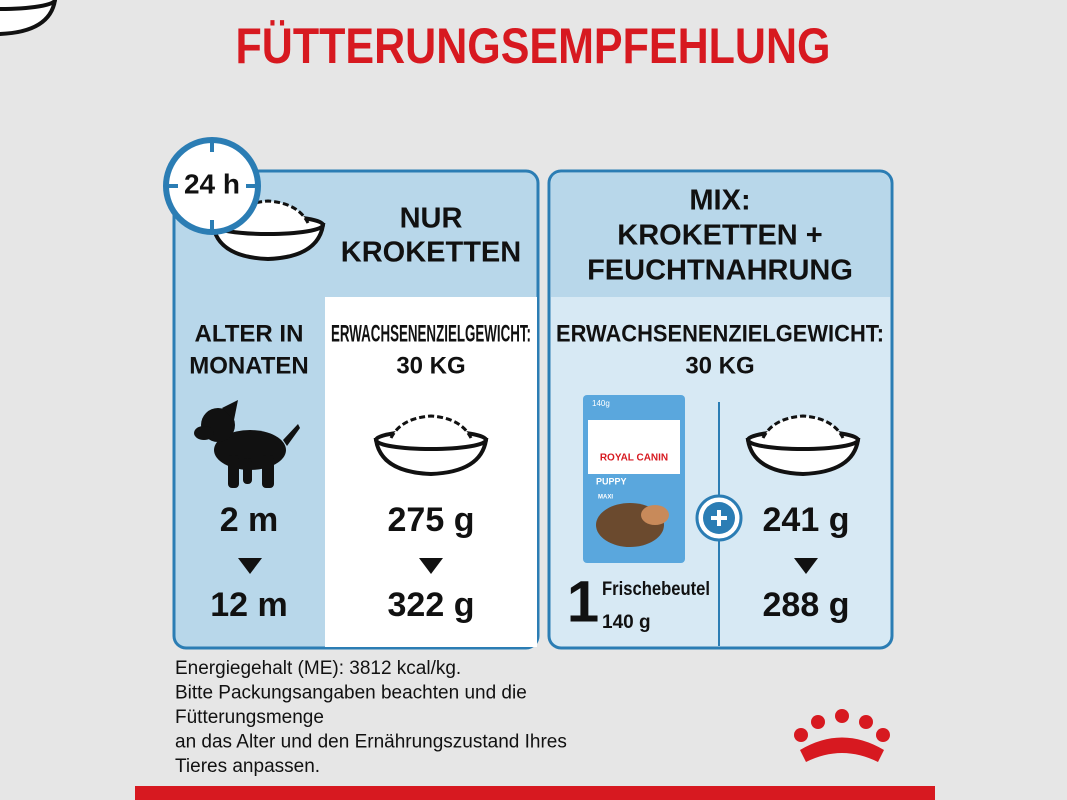  Describe the element at coordinates (535, 793) in the screenshot. I see `brand-bar` at that location.